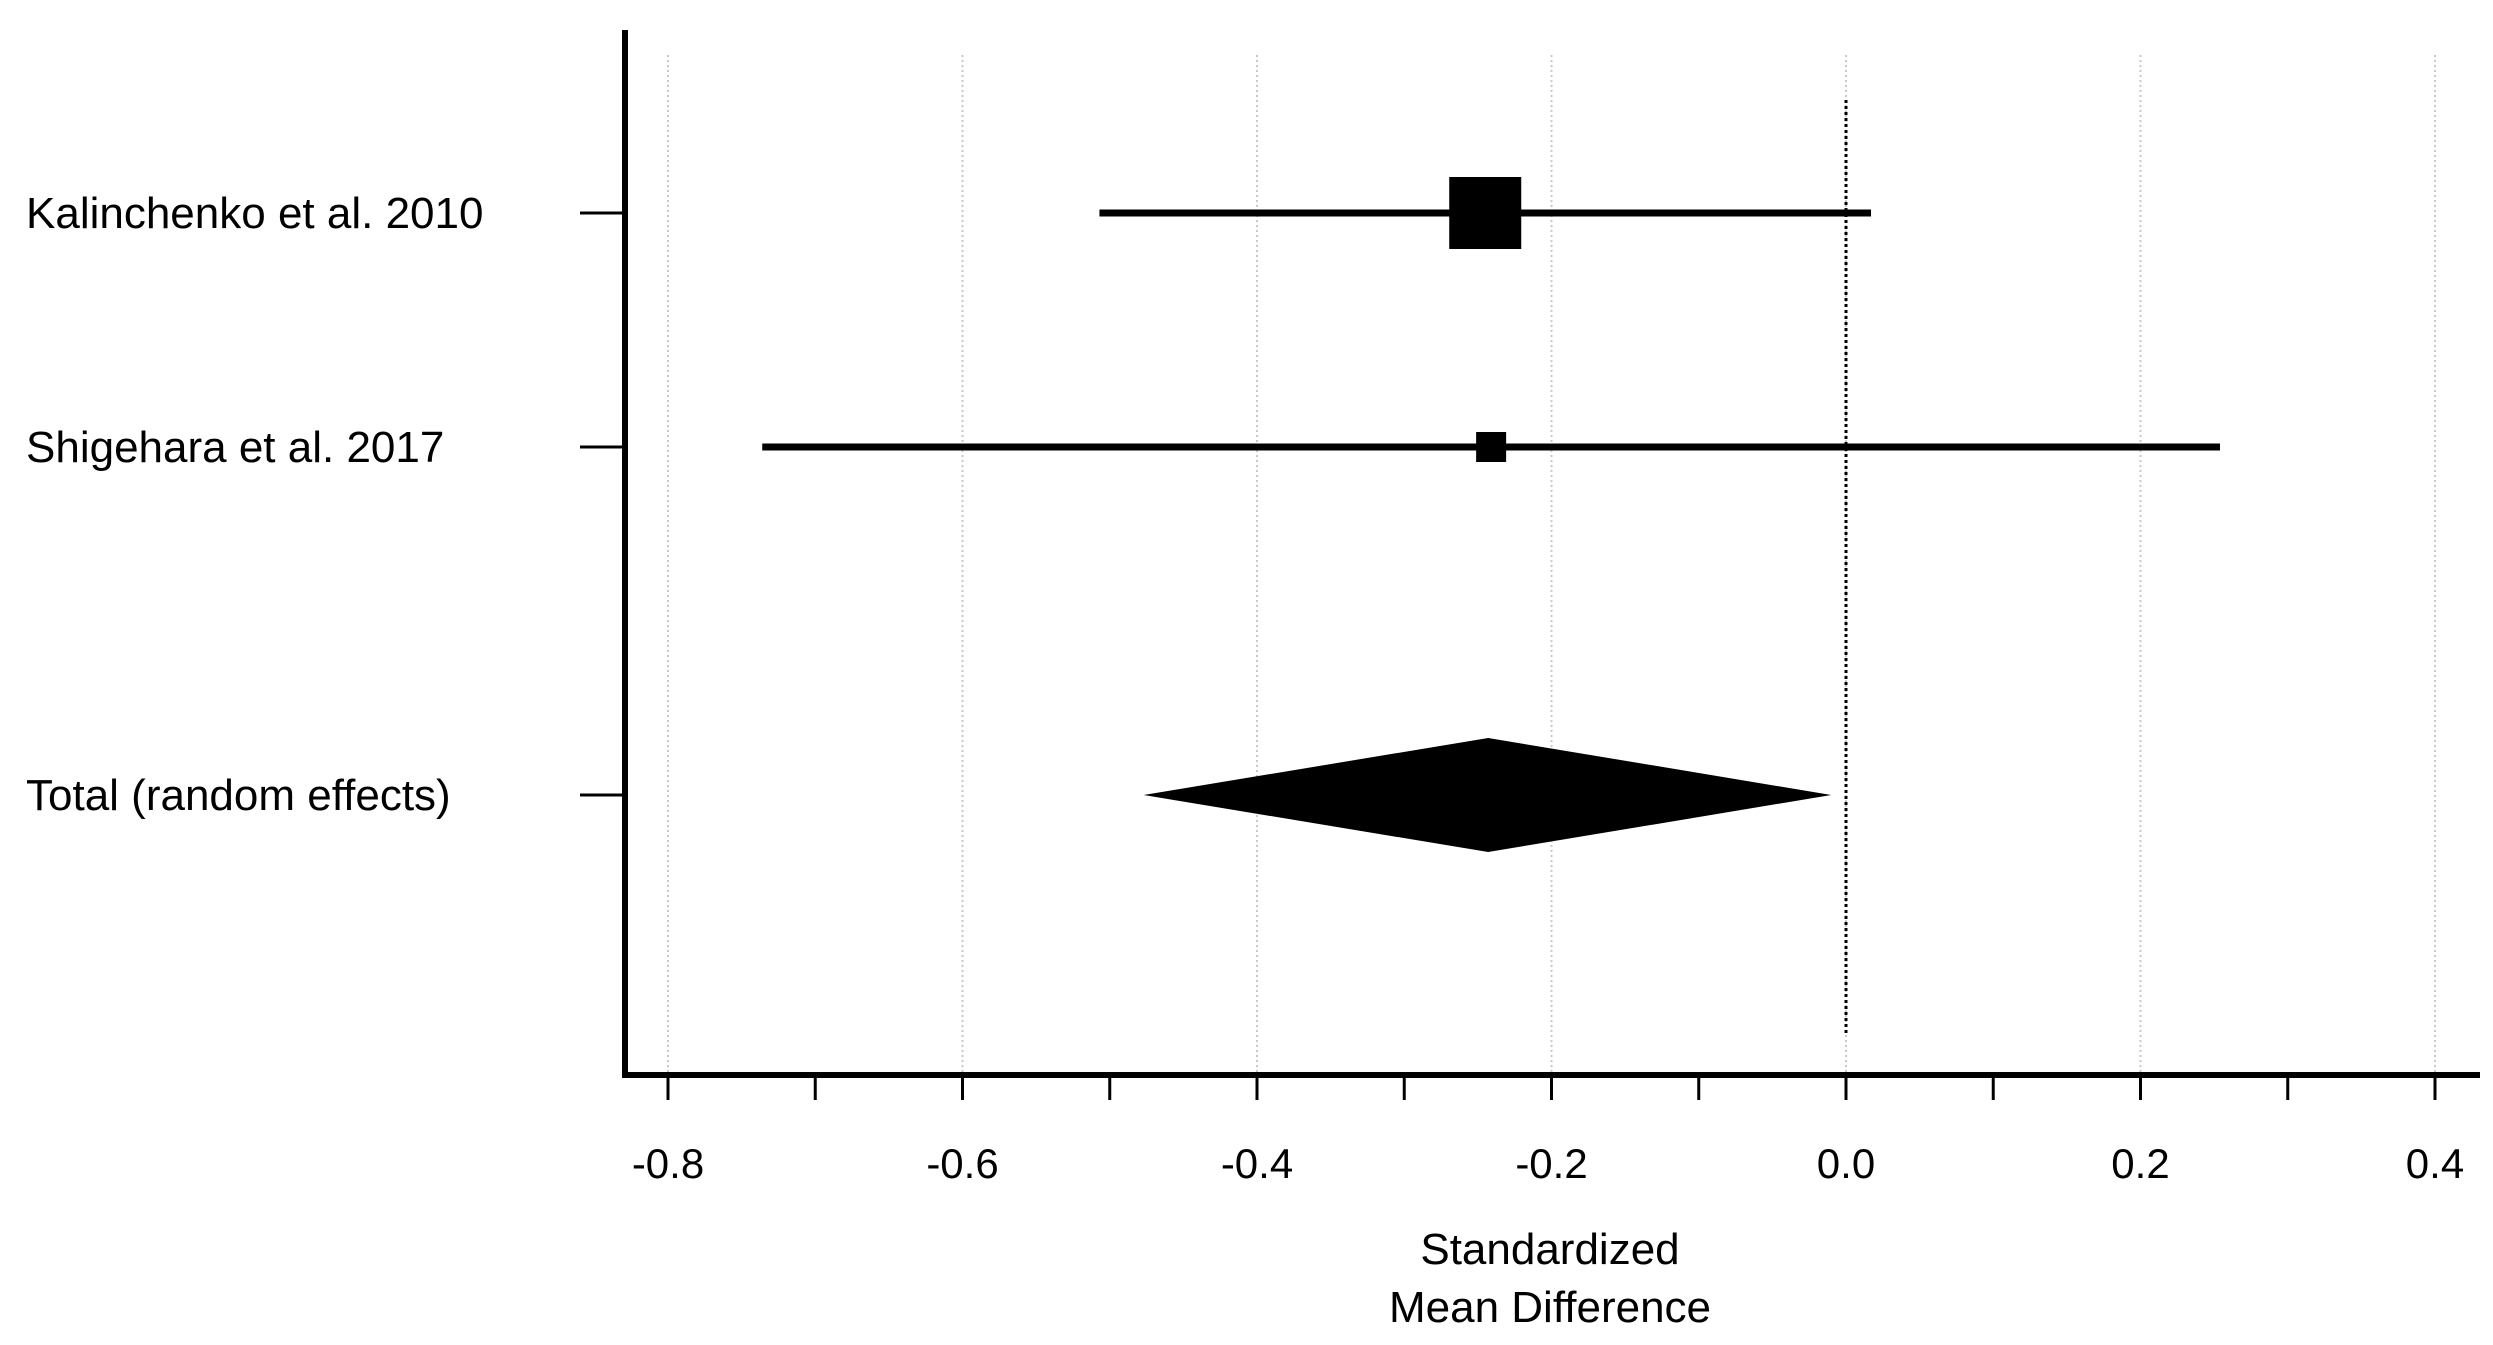 The image size is (2493, 1345). Describe the element at coordinates (238, 795) in the screenshot. I see `total-label: Total (random effects)` at that location.